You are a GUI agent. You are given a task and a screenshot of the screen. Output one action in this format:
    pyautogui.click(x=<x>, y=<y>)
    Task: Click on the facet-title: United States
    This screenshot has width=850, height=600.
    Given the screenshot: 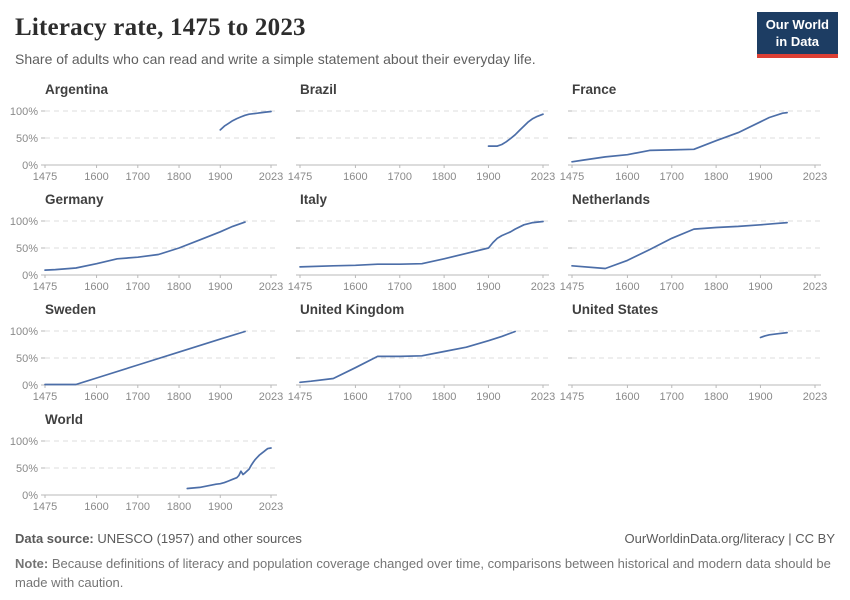 What is the action you would take?
    pyautogui.click(x=615, y=309)
    